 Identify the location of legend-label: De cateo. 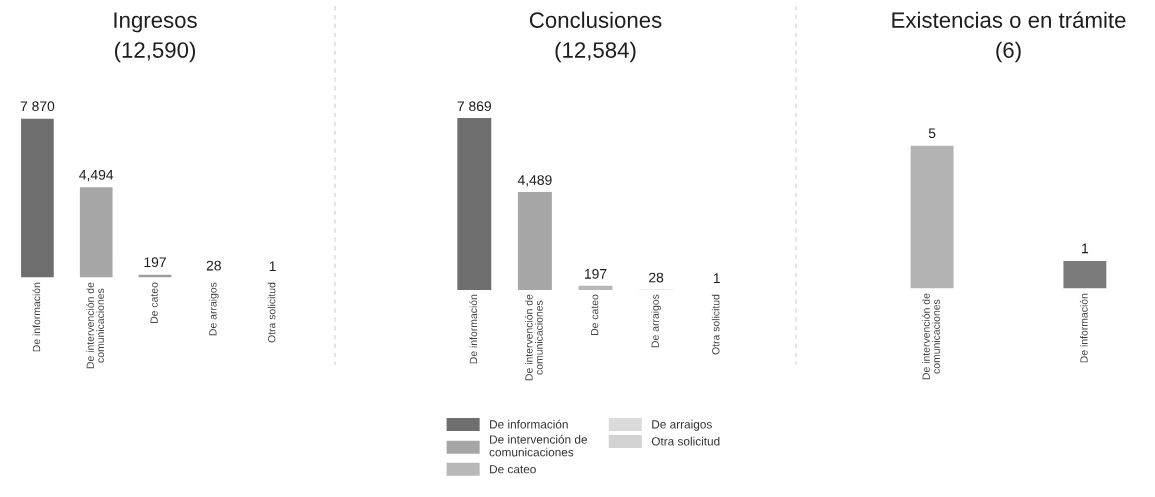
(513, 469).